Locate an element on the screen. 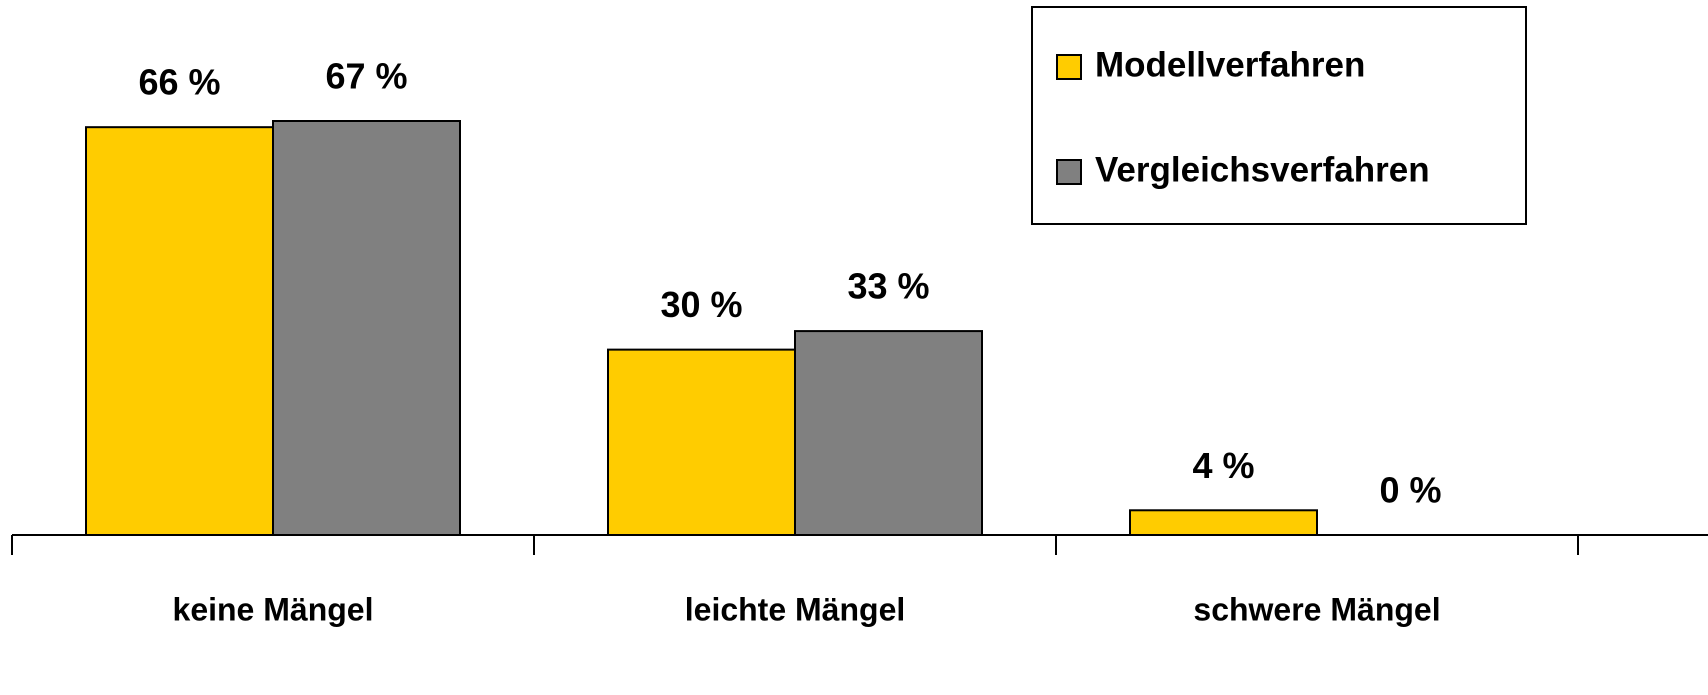 This screenshot has height=695, width=1708. x-tick-label: keine Mängel is located at coordinates (273, 609).